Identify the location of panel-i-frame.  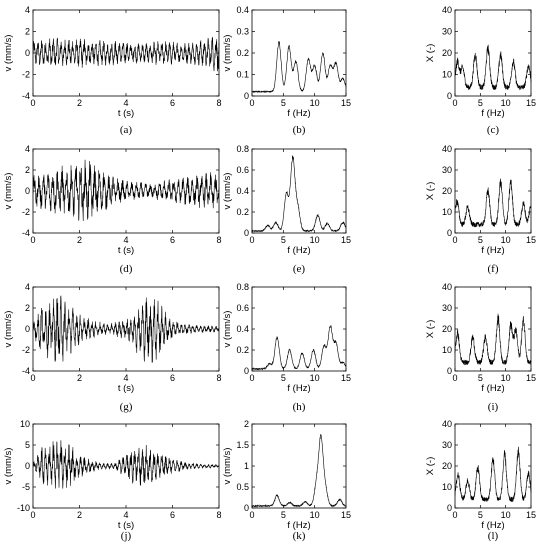
(493, 329).